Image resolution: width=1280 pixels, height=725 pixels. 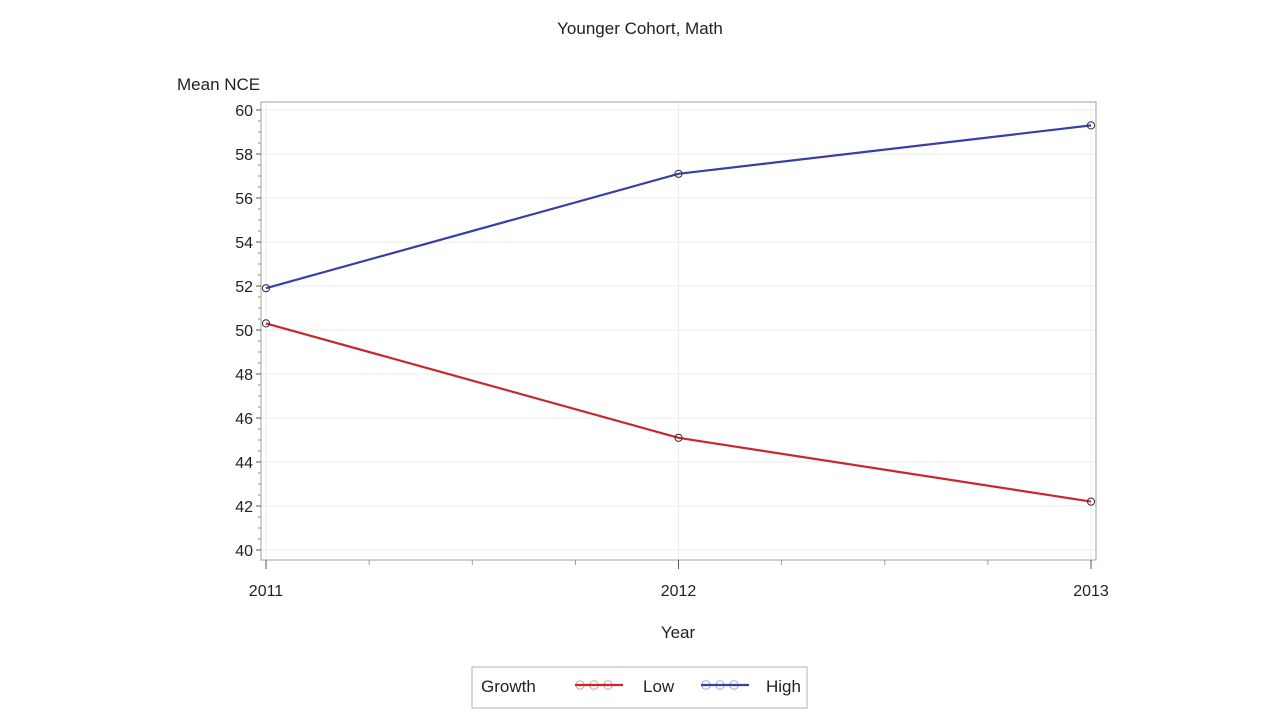 What do you see at coordinates (508, 686) in the screenshot?
I see `legend-title: Growth` at bounding box center [508, 686].